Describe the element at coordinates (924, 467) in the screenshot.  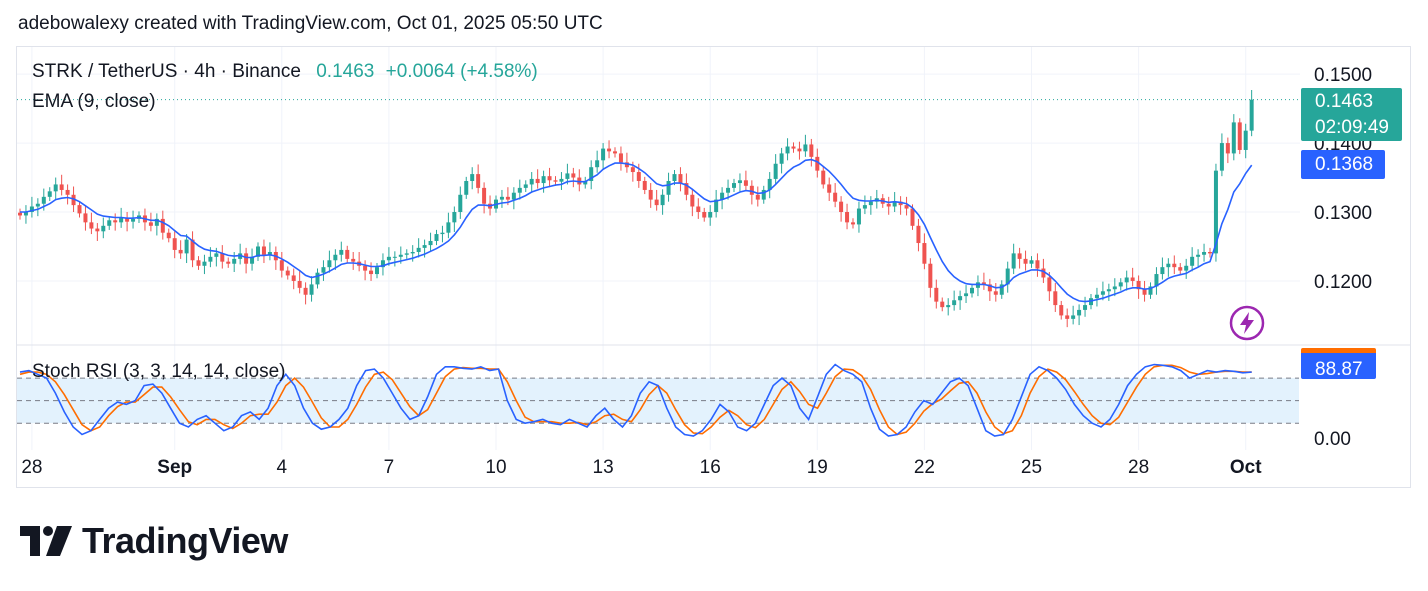
I see `time-tick-label: 22` at that location.